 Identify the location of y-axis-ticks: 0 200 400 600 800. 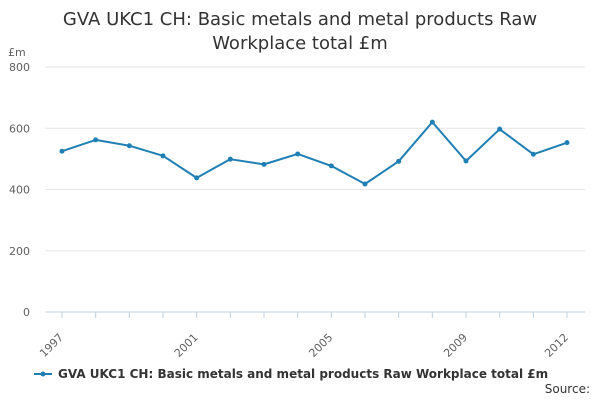
(19, 190).